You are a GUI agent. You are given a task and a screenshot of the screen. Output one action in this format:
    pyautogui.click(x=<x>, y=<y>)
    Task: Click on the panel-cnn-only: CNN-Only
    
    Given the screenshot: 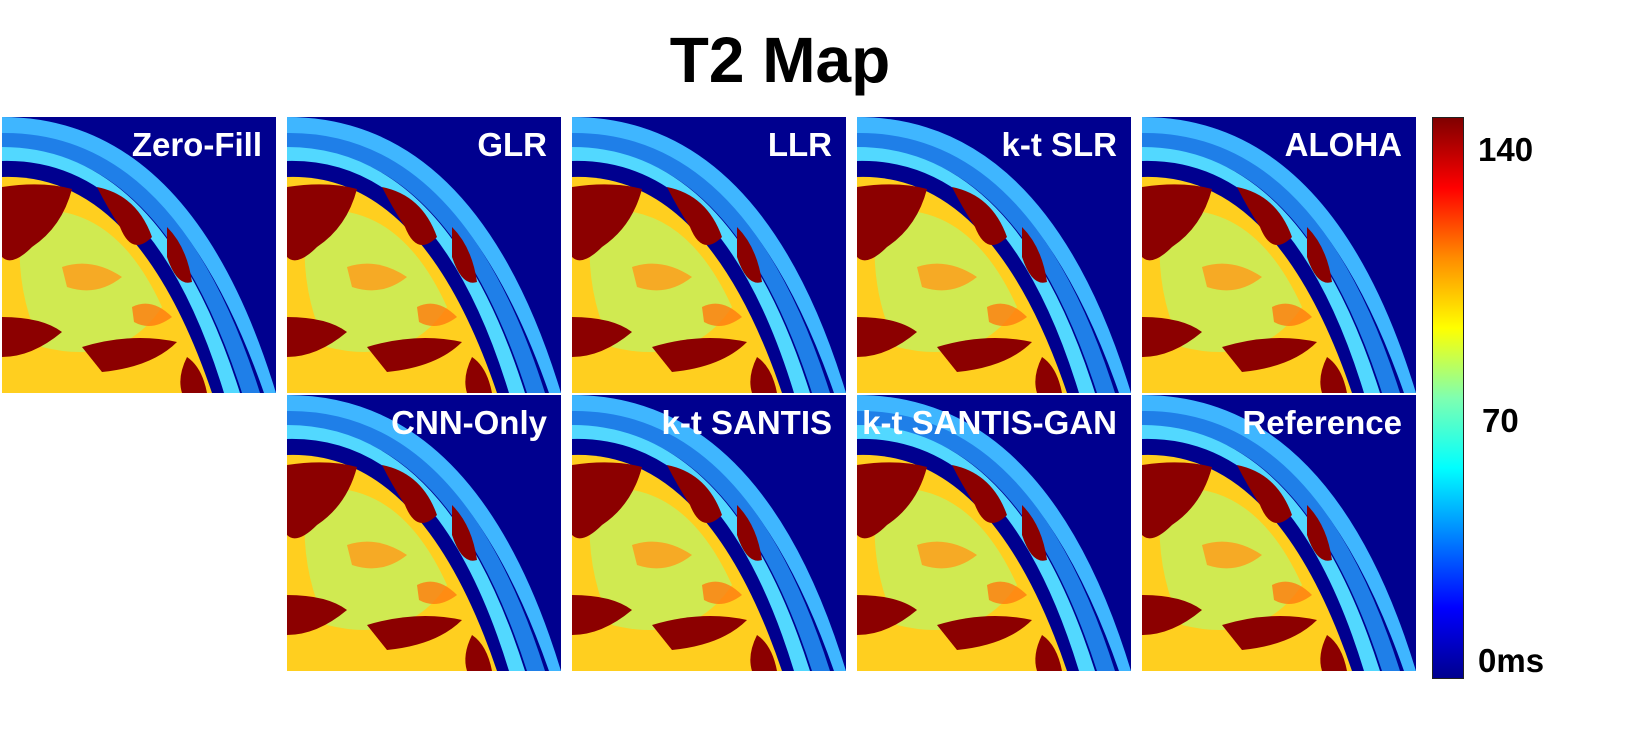 What is the action you would take?
    pyautogui.click(x=424, y=533)
    